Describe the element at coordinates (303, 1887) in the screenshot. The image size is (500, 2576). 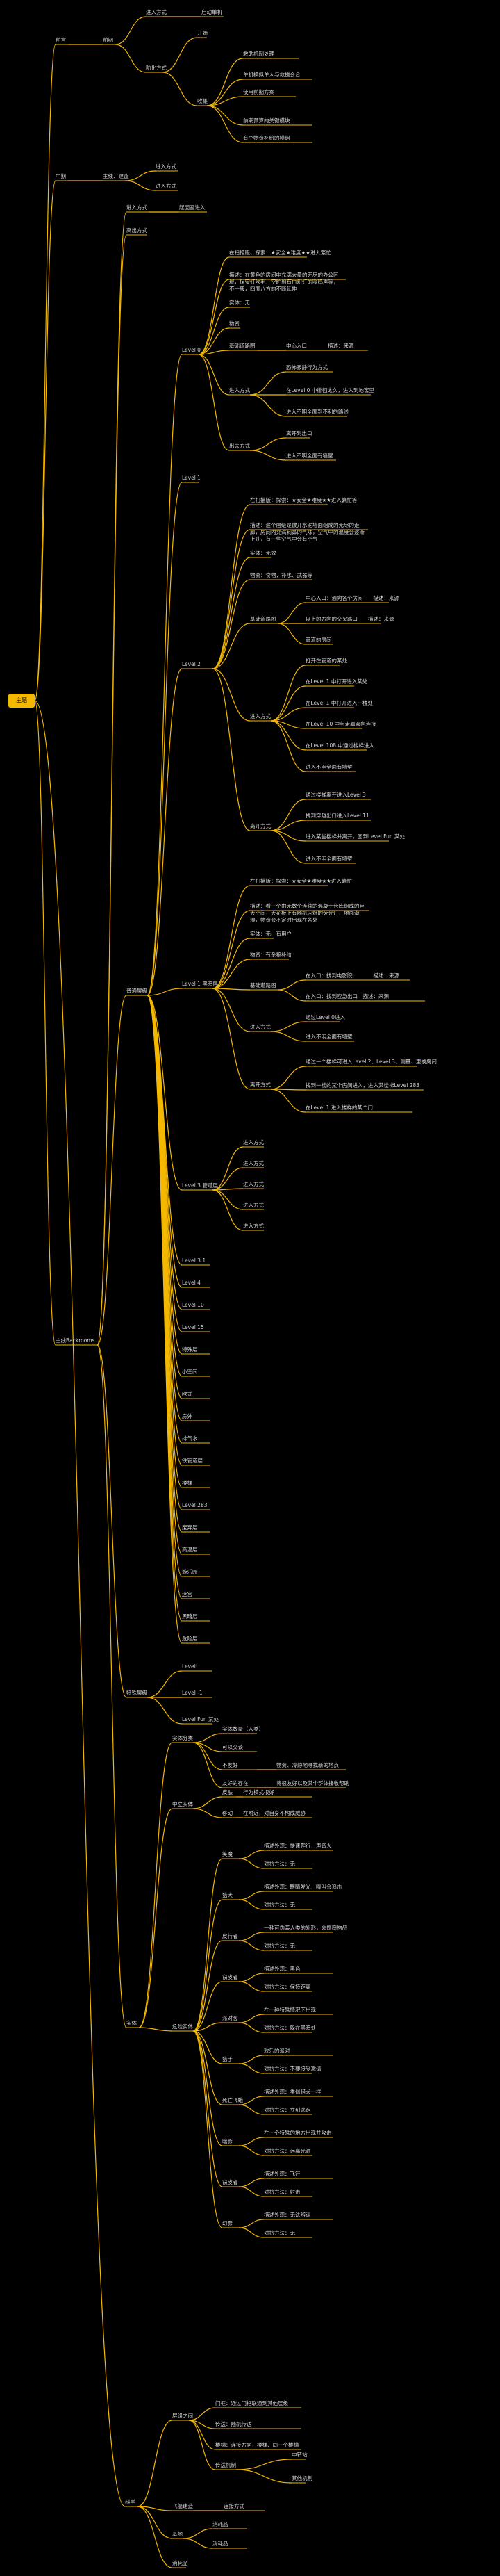
I see `map-node: 描述外观：眼睛发光，嚎叫会追击` at that location.